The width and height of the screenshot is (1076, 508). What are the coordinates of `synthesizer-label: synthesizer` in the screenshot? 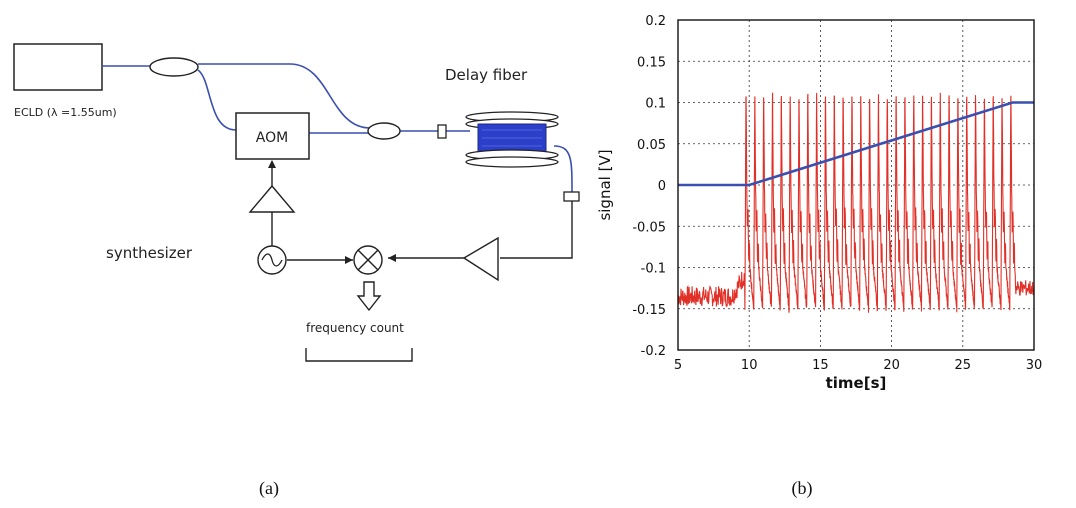 It's located at (149, 253).